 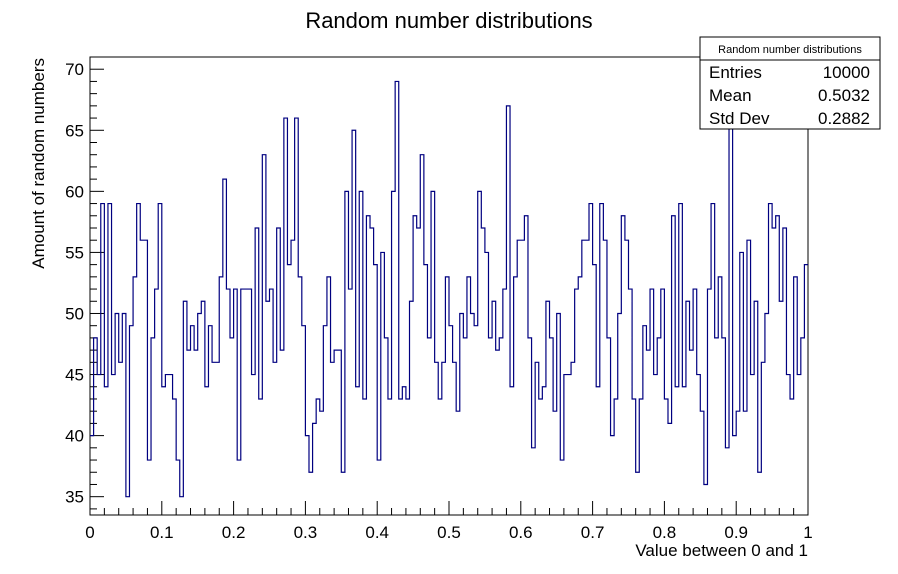 I want to click on y-tick-label: 50, so click(x=74, y=313).